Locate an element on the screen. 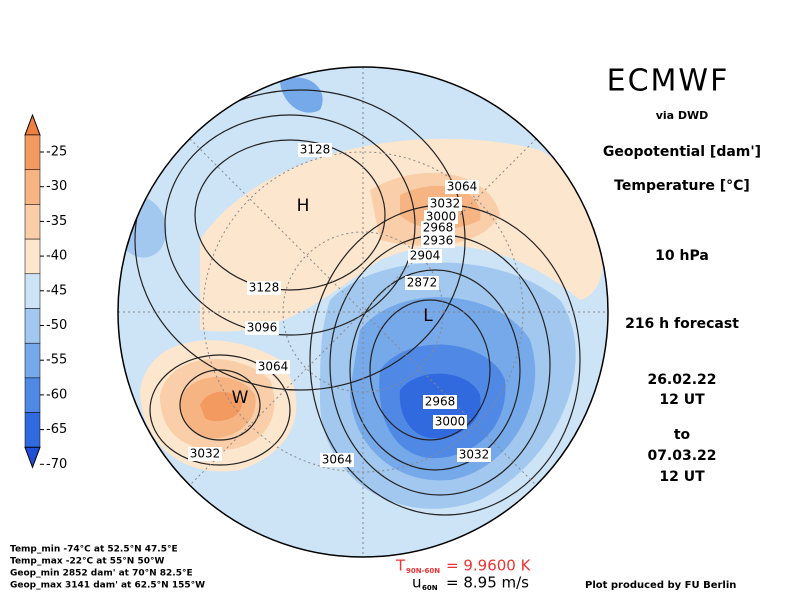 Image resolution: width=792 pixels, height=612 pixels. colorbar-label: -25 is located at coordinates (56, 152).